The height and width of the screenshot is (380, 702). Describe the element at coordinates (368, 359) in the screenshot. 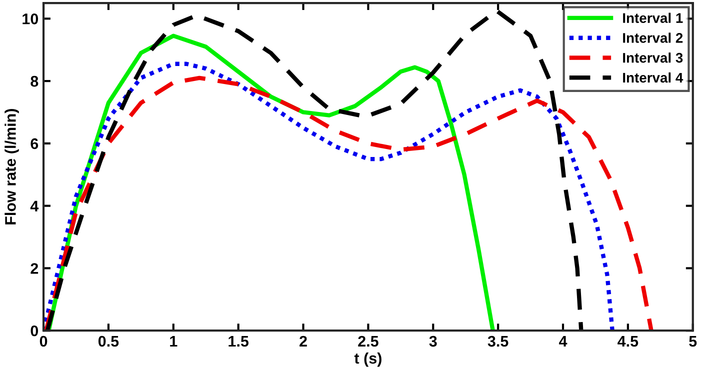

I see `x-axis-title: t (s)` at that location.